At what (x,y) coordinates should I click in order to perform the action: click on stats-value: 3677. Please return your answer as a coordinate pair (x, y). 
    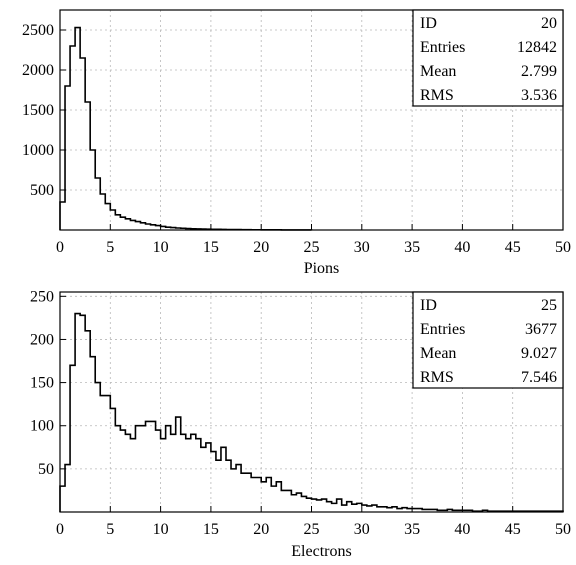
    Looking at the image, I should click on (541, 329).